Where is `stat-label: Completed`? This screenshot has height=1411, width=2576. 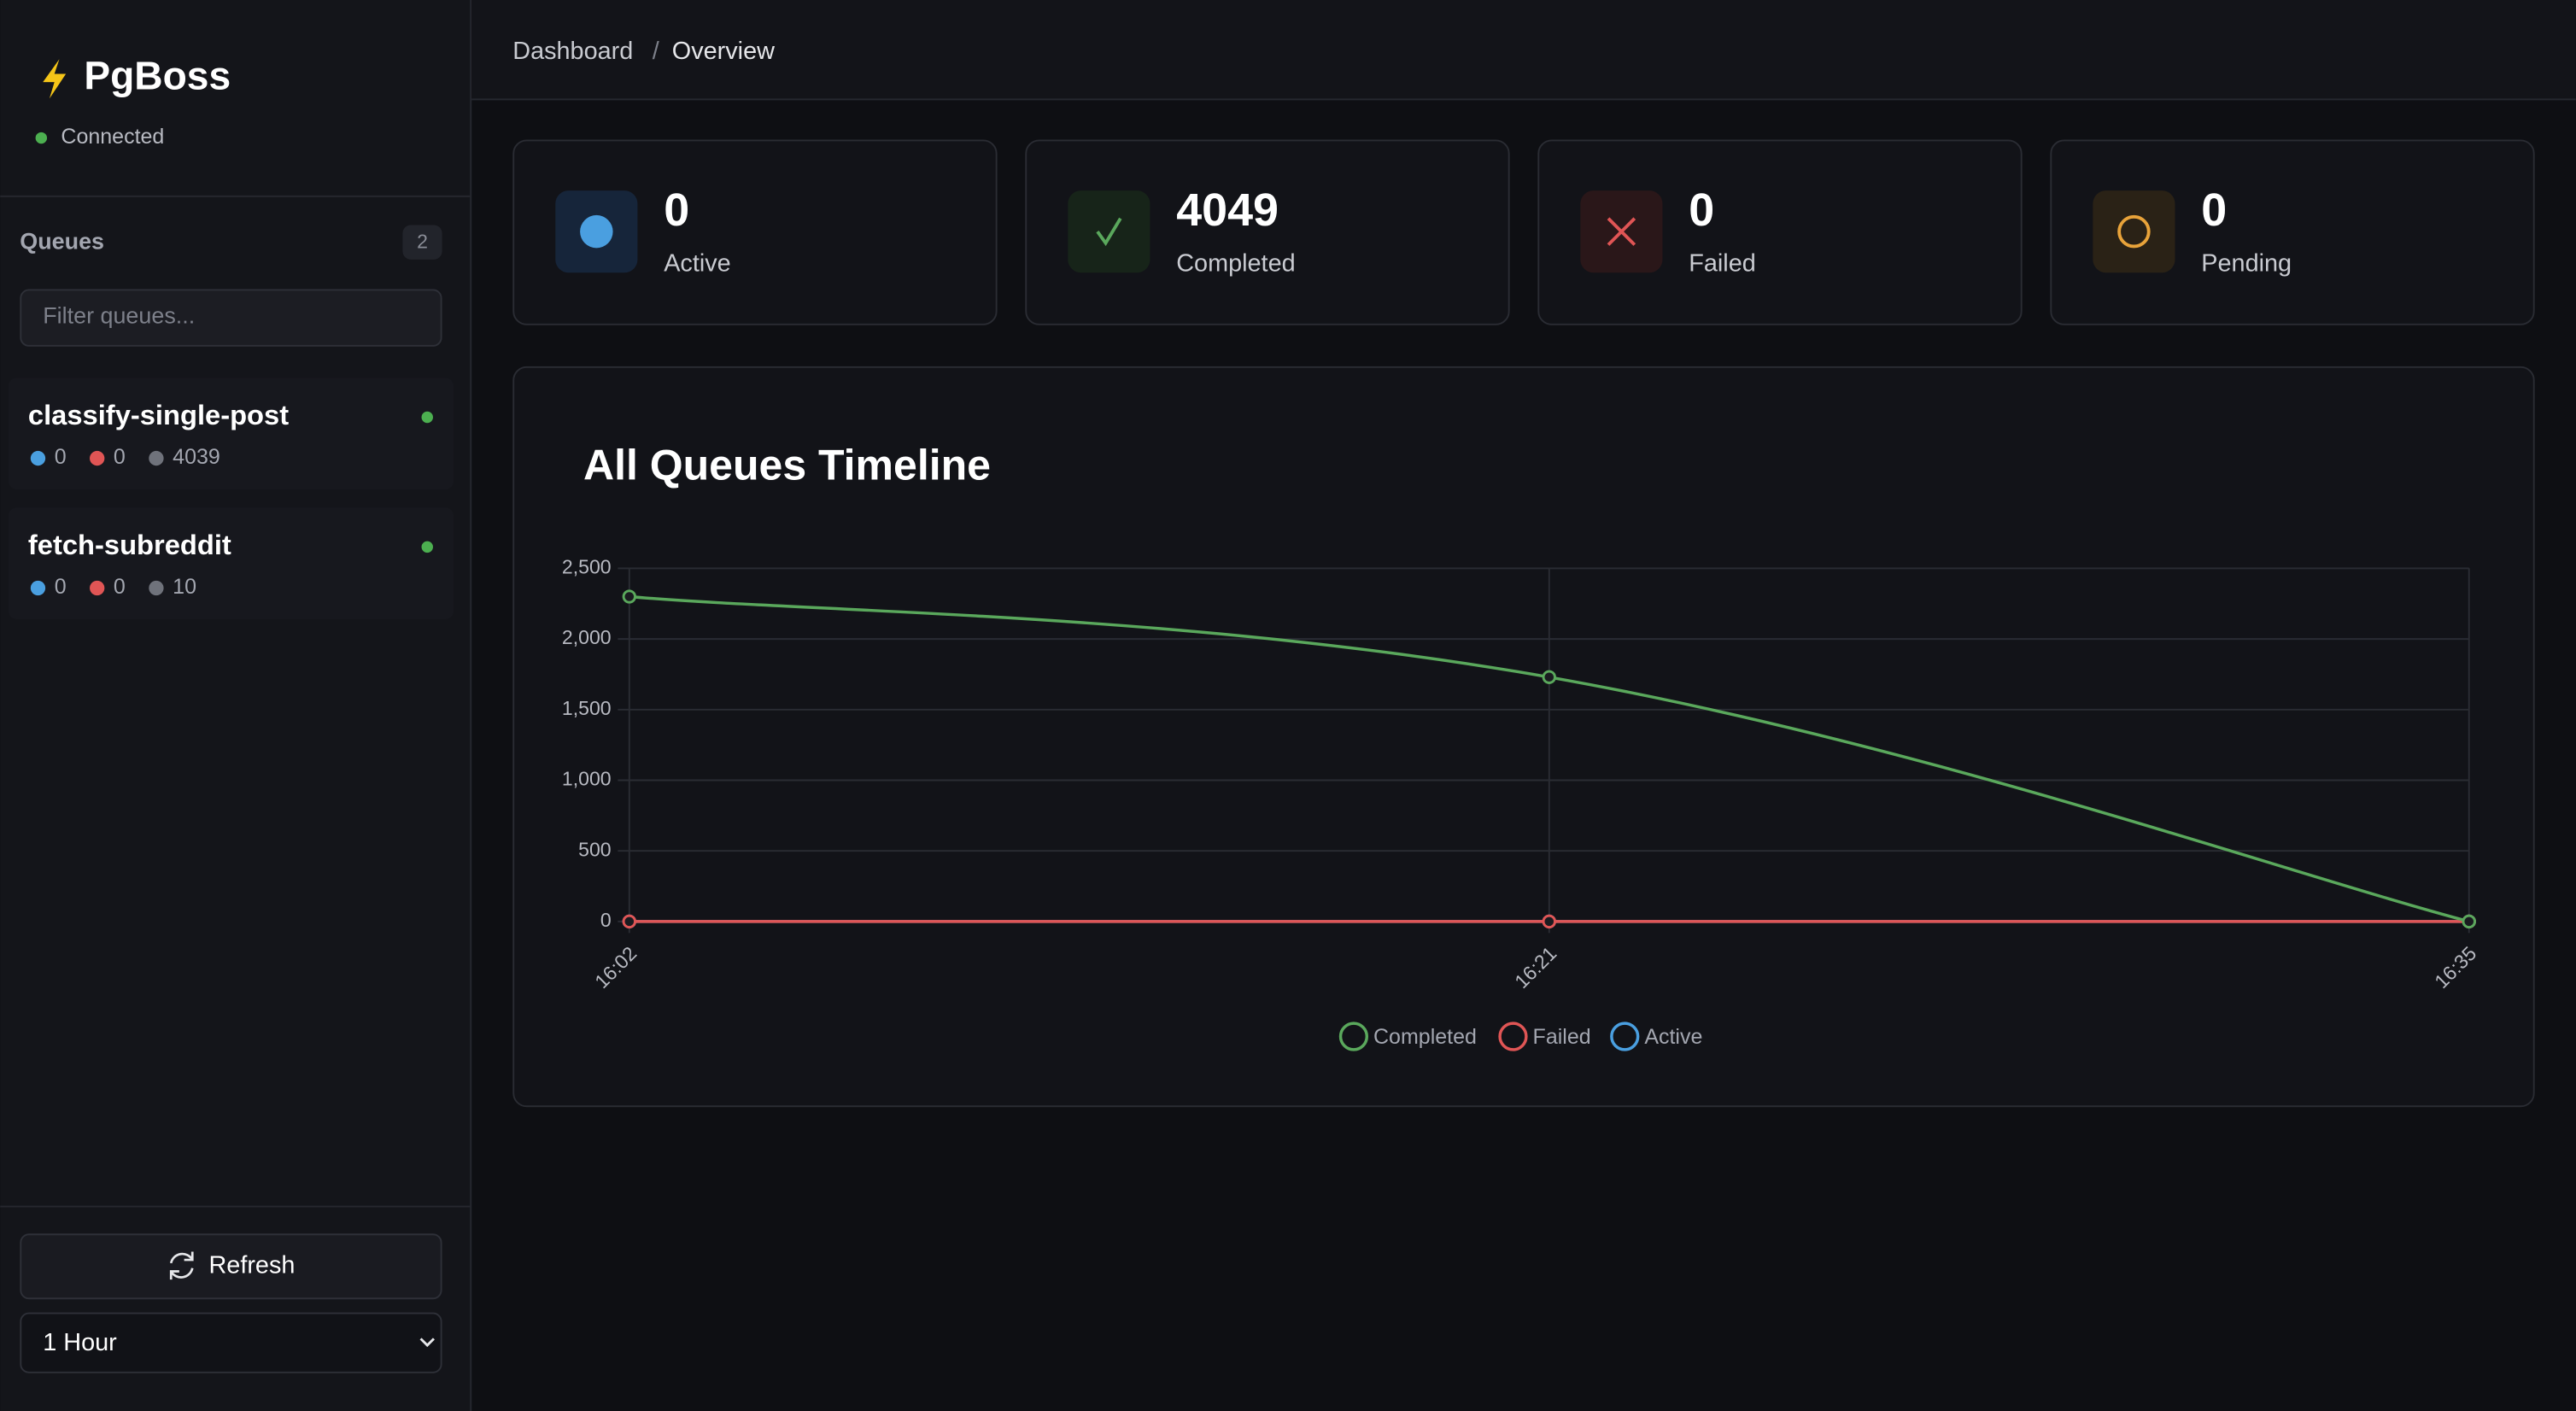
stat-label: Completed is located at coordinates (1235, 263).